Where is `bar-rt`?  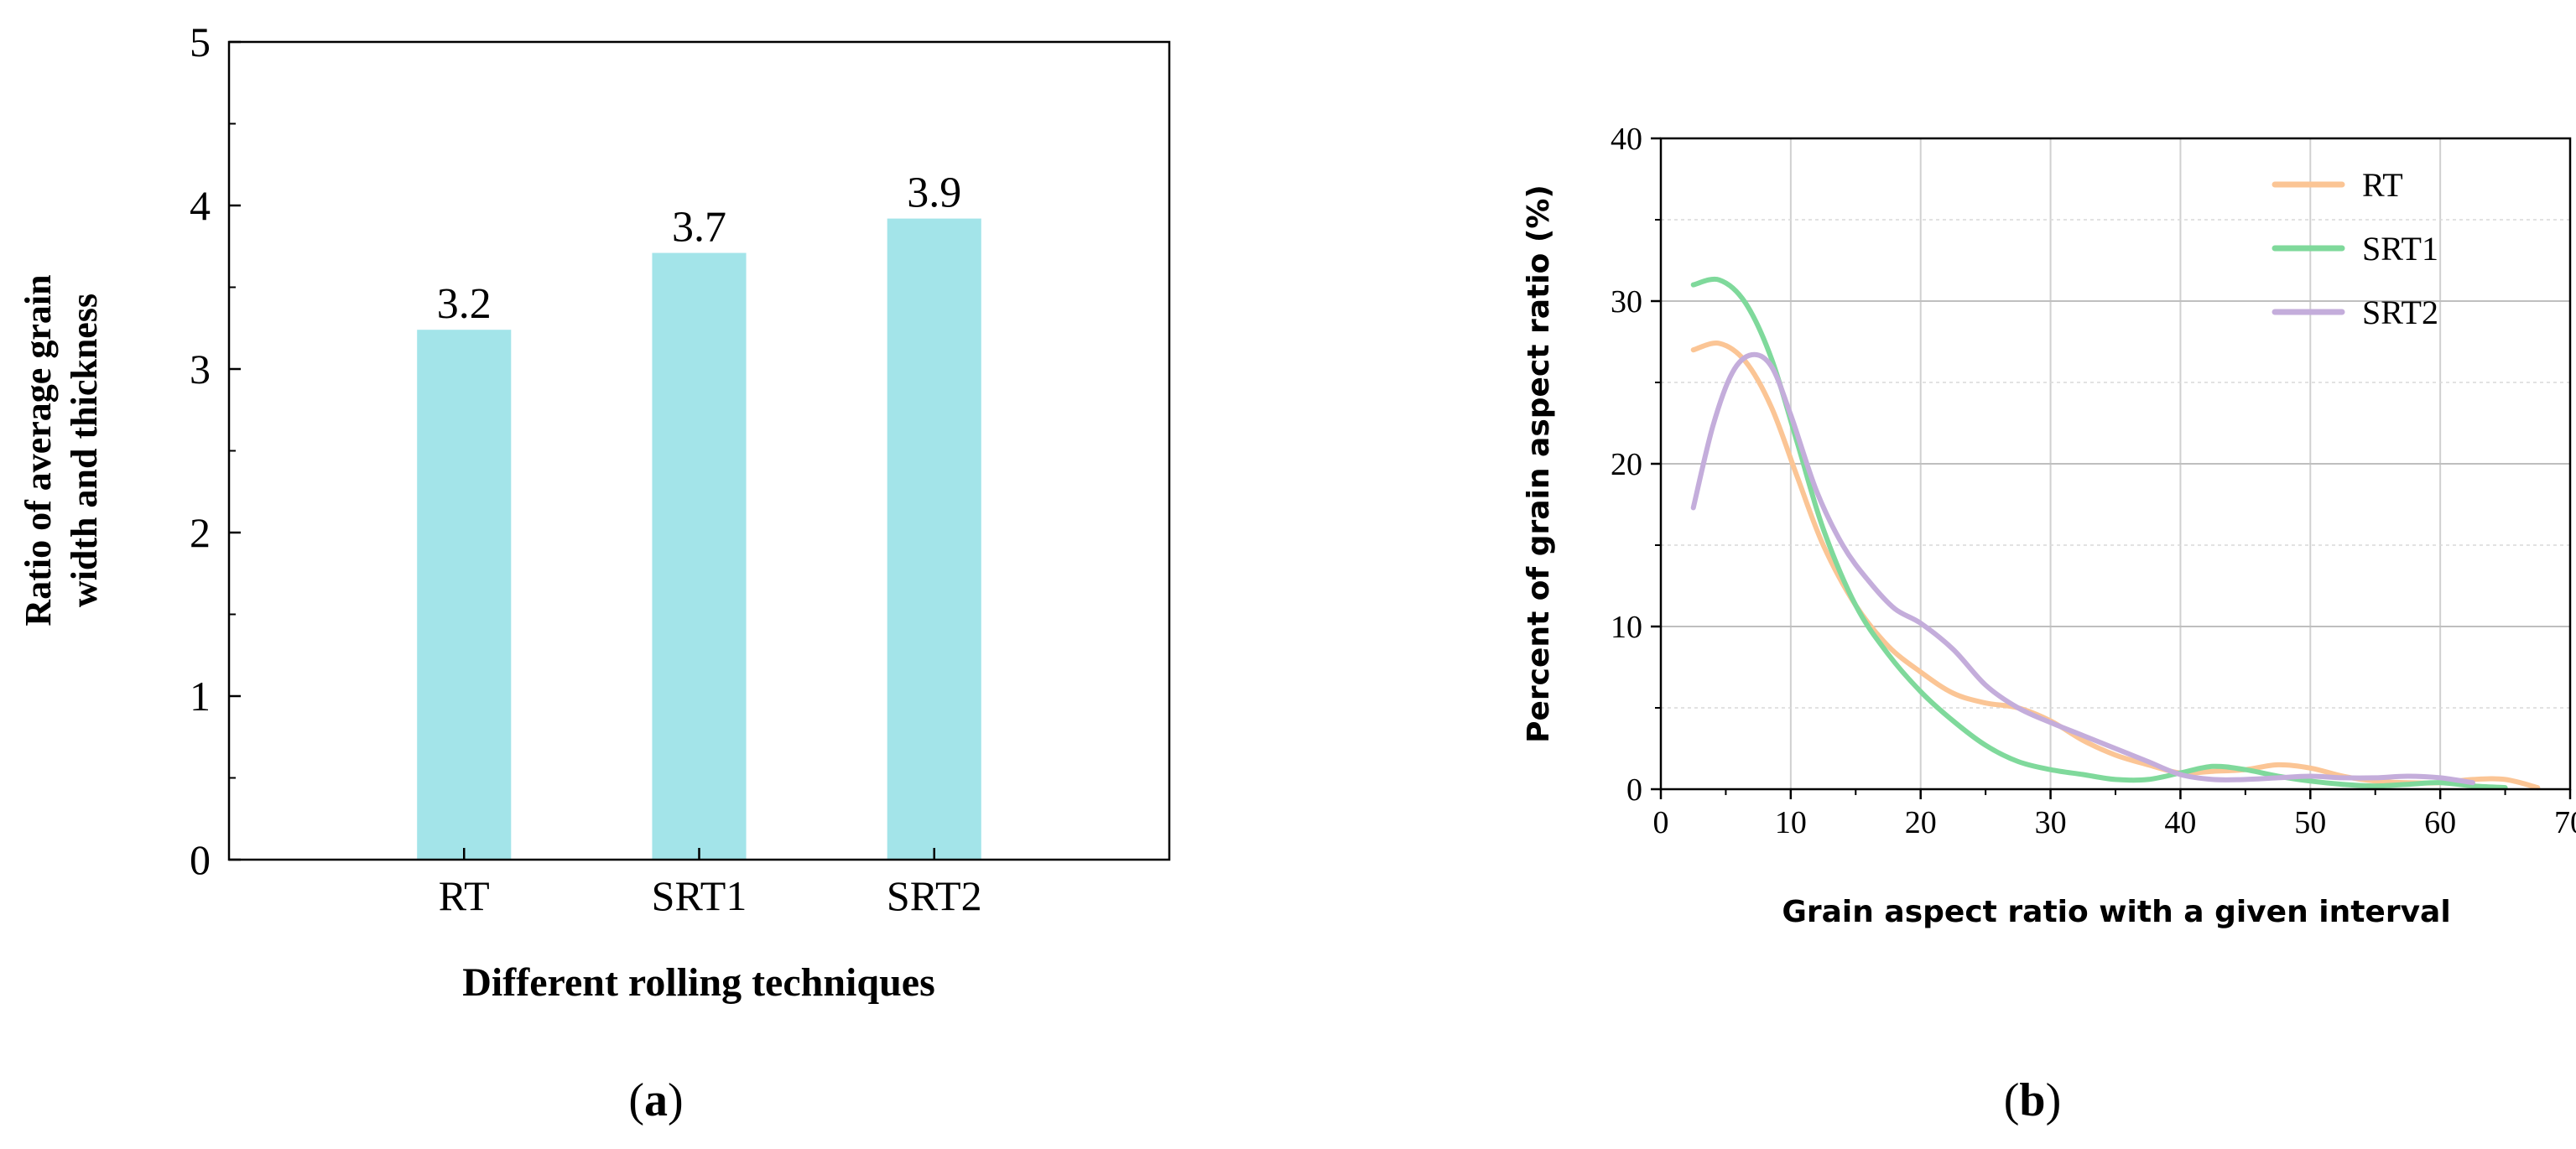 bar-rt is located at coordinates (464, 595).